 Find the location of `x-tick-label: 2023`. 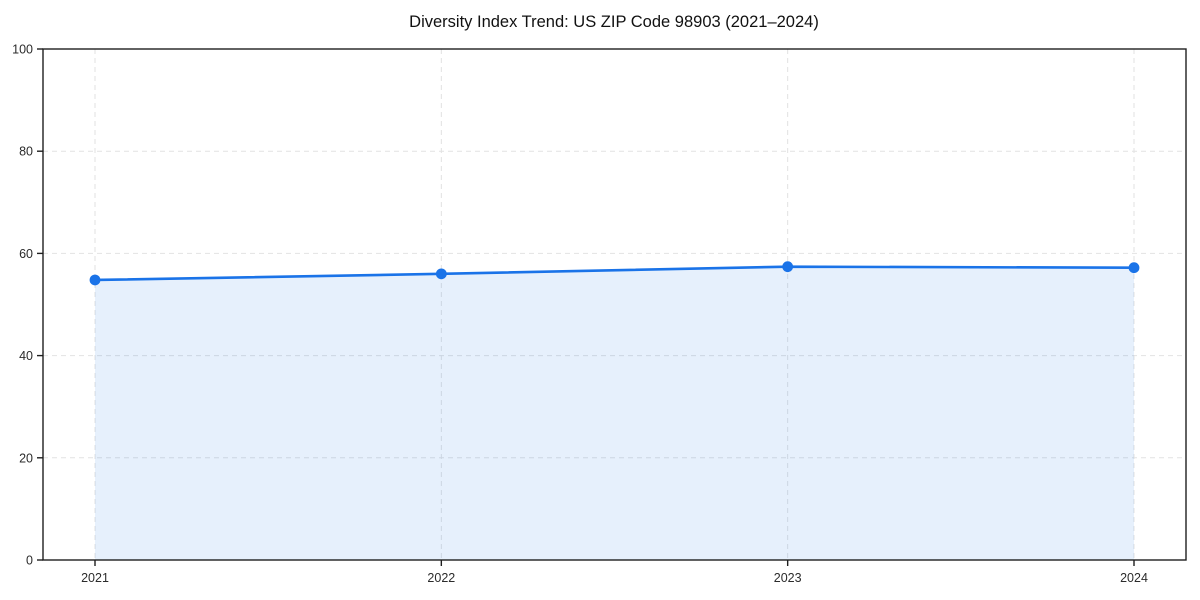

x-tick-label: 2023 is located at coordinates (788, 578).